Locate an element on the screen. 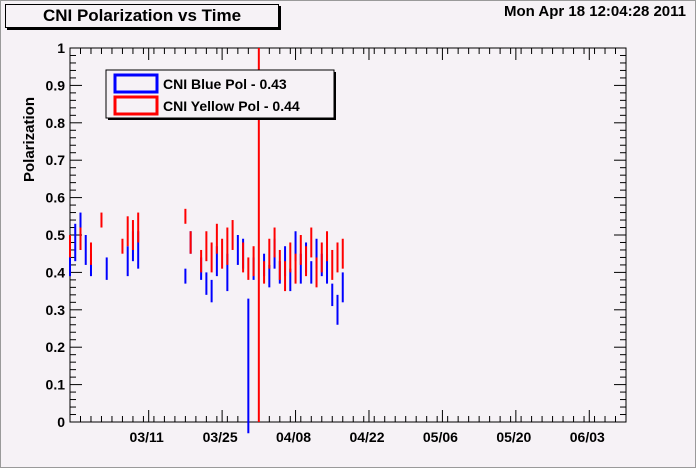 The height and width of the screenshot is (468, 696). x-tick-label: 05/06 is located at coordinates (440, 437).